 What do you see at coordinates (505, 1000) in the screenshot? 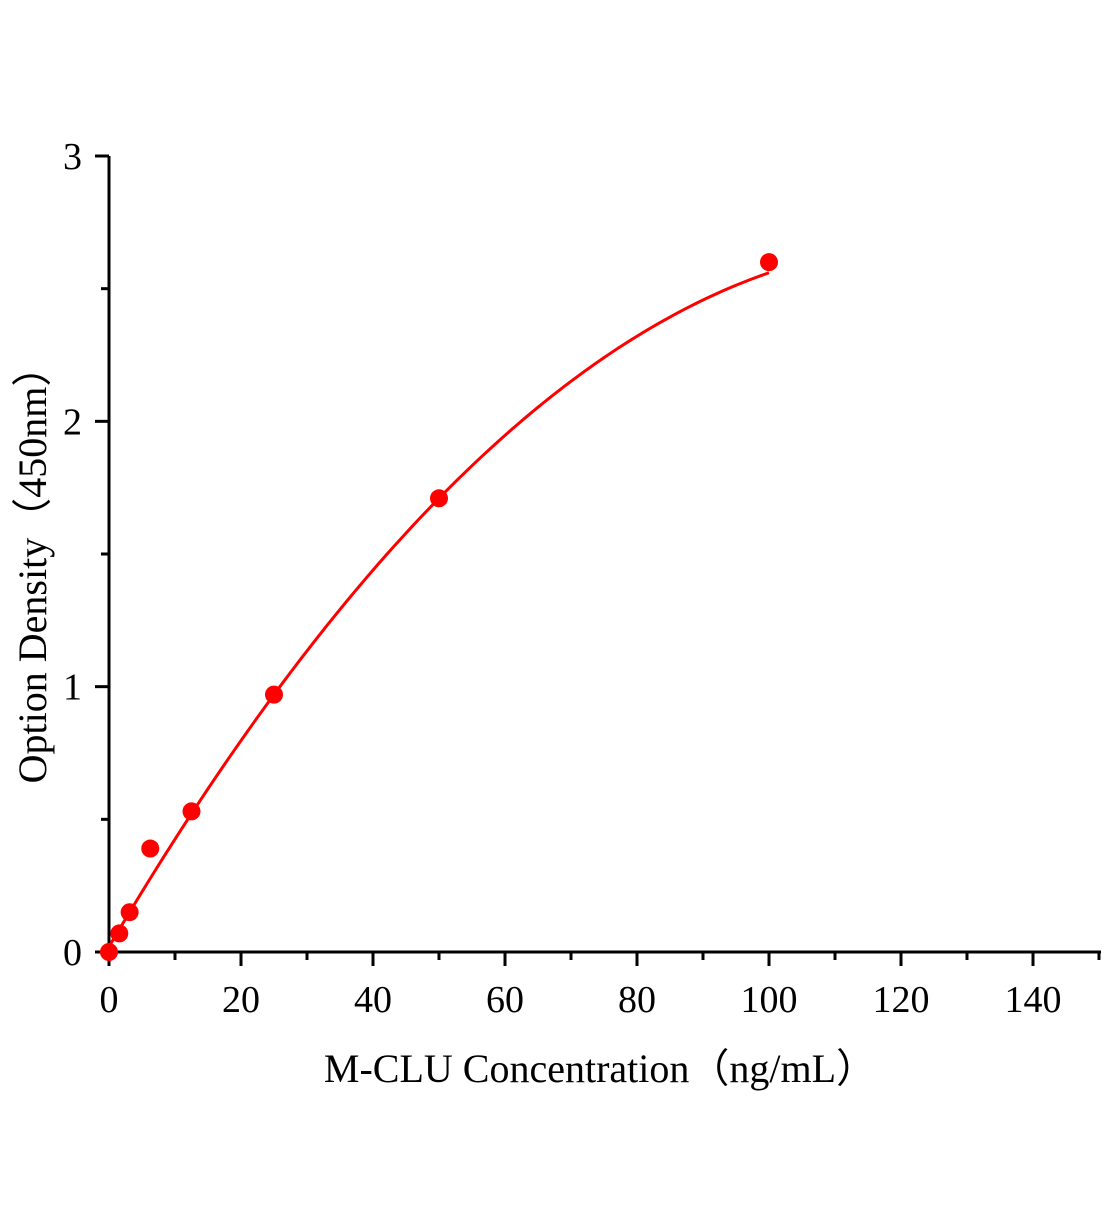
I see `x-tick-label: 60` at bounding box center [505, 1000].